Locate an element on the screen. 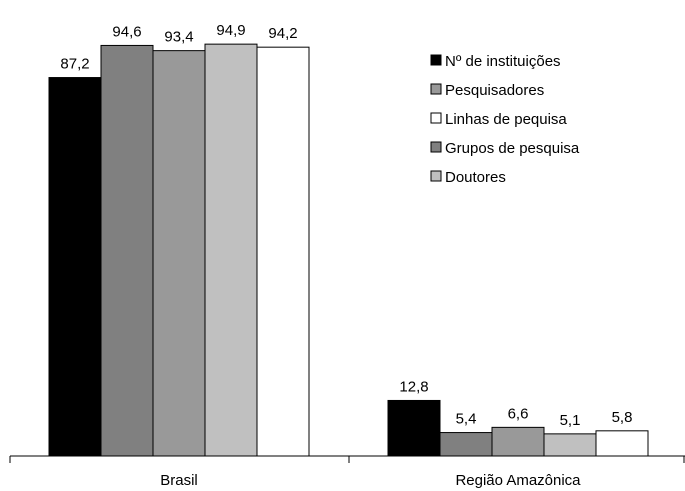 The image size is (685, 491). legend-label: Nº de instituições is located at coordinates (503, 61).